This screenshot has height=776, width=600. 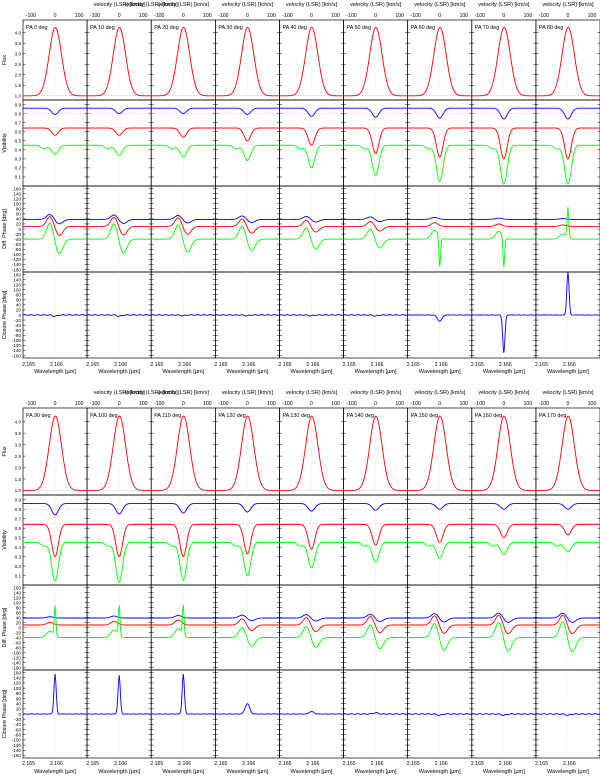 What do you see at coordinates (440, 540) in the screenshot?
I see `panel-r1-c6` at bounding box center [440, 540].